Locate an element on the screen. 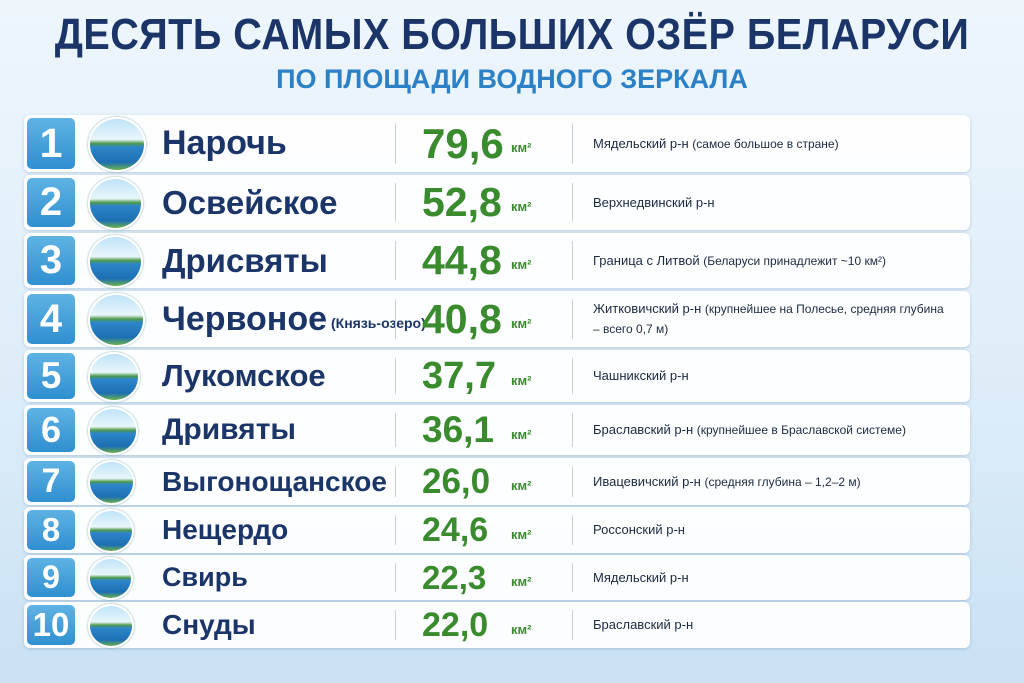 This screenshot has width=1024, height=683. region-text: Мядельский р-н (самое большое в стране) is located at coordinates (716, 144).